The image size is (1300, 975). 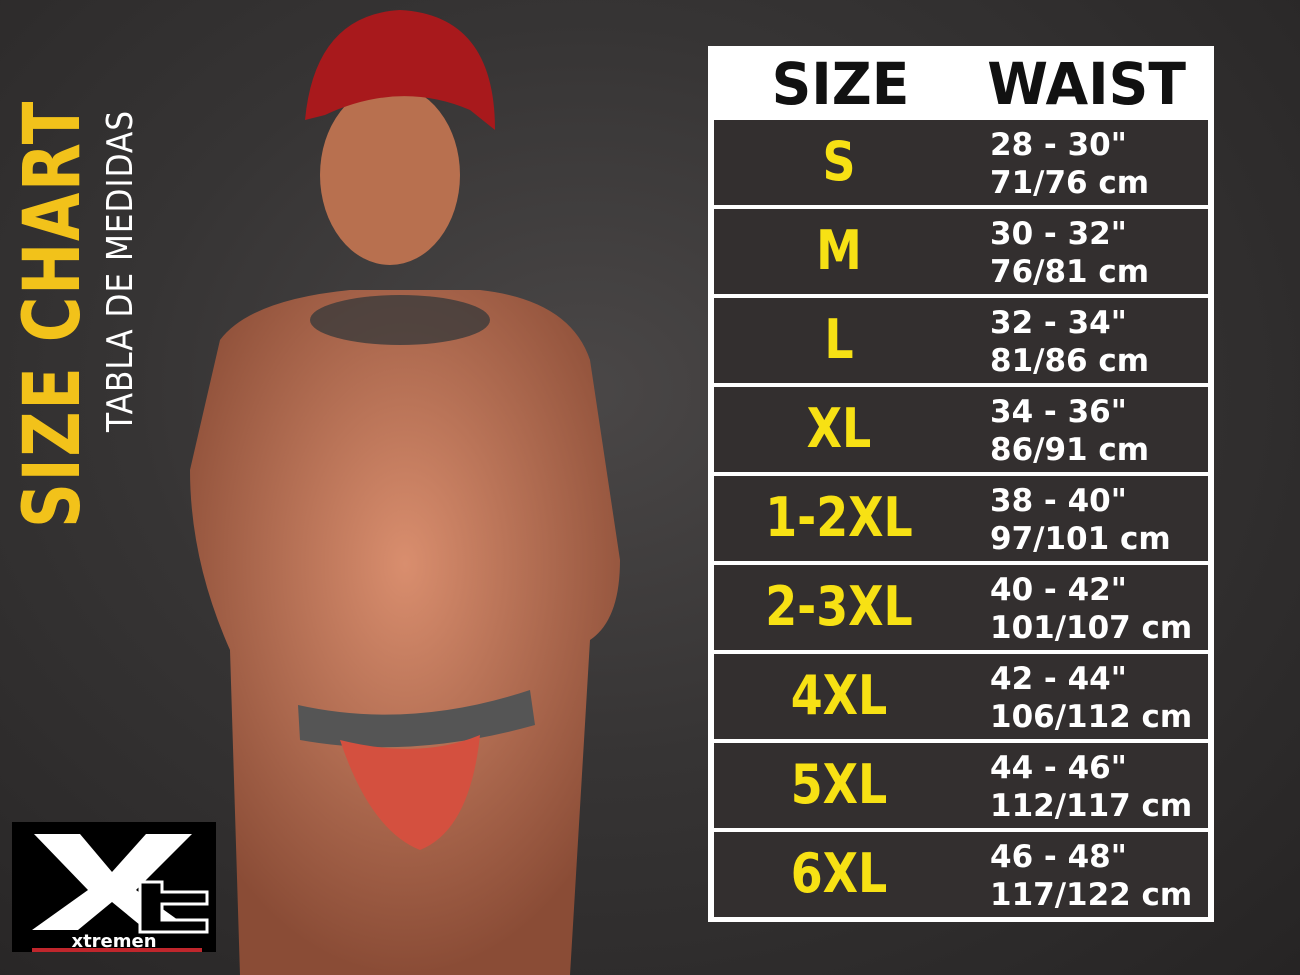 I want to click on waist-measurement: 38 - 40" 97/101 cm, so click(x=1080, y=520).